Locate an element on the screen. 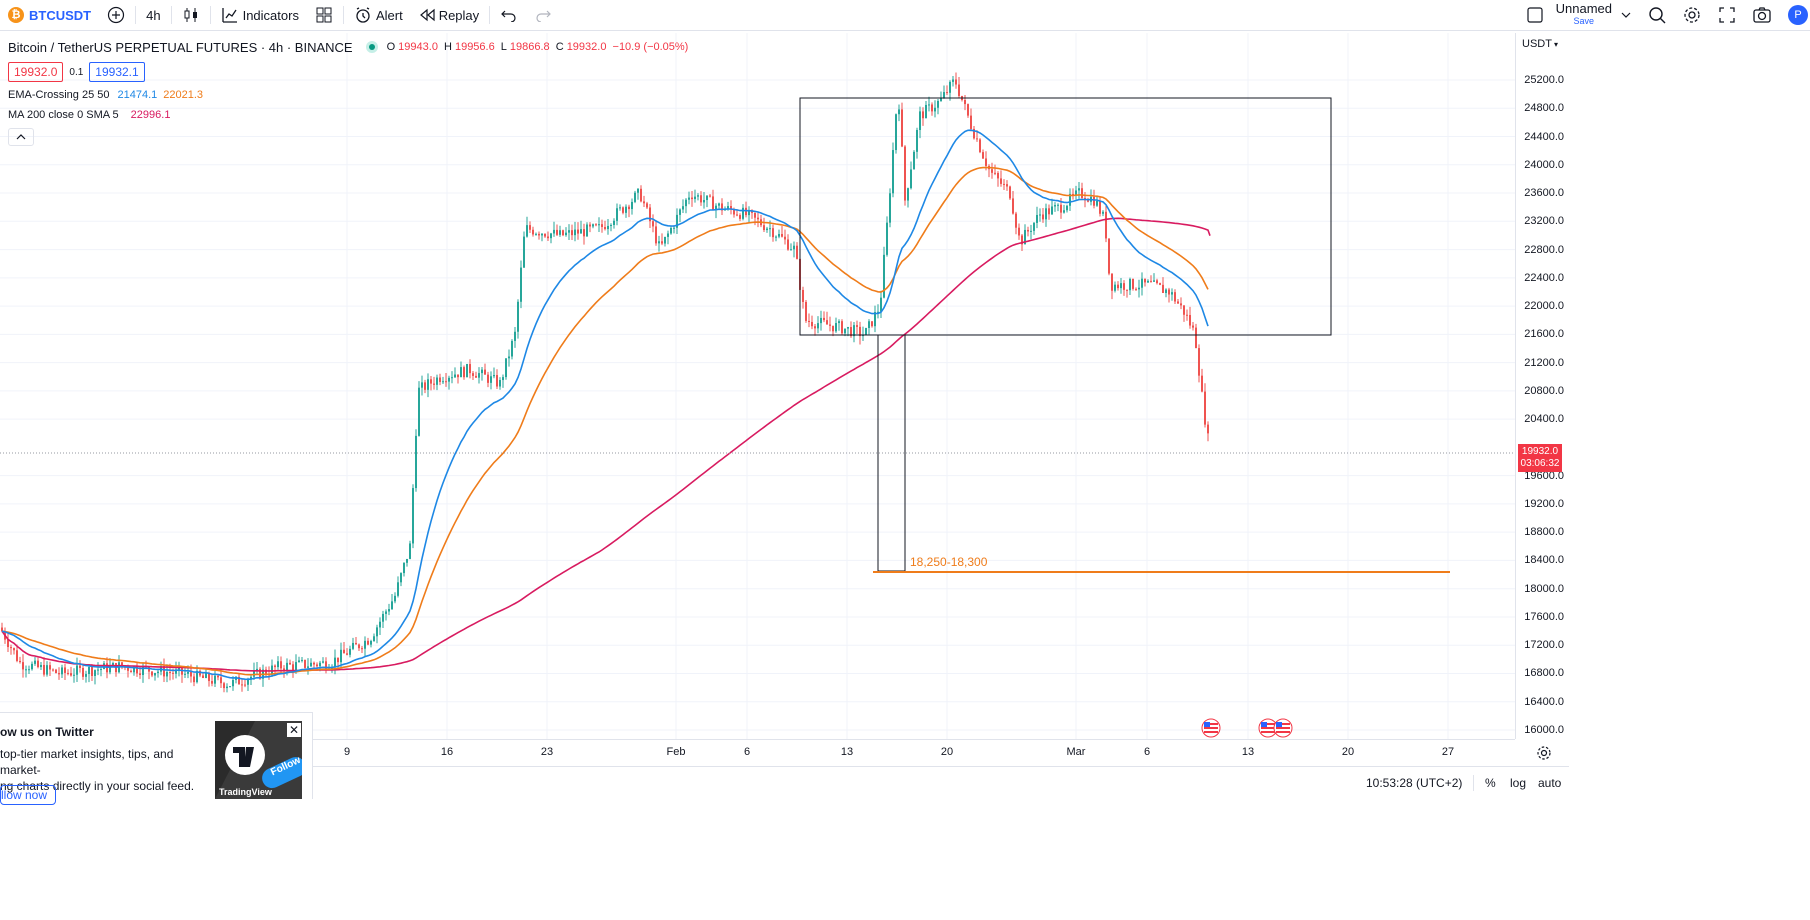  search-button is located at coordinates (1657, 15).